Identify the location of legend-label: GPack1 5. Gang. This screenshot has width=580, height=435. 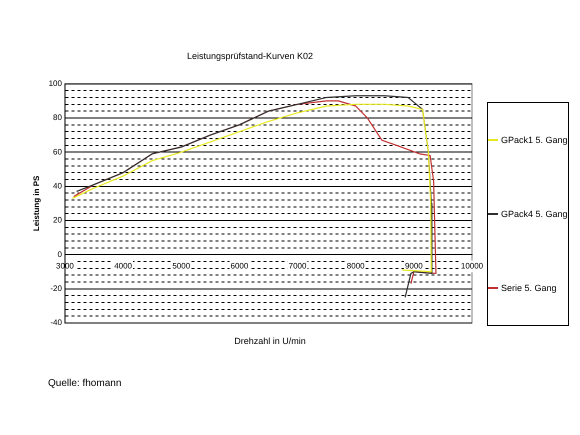
(534, 140).